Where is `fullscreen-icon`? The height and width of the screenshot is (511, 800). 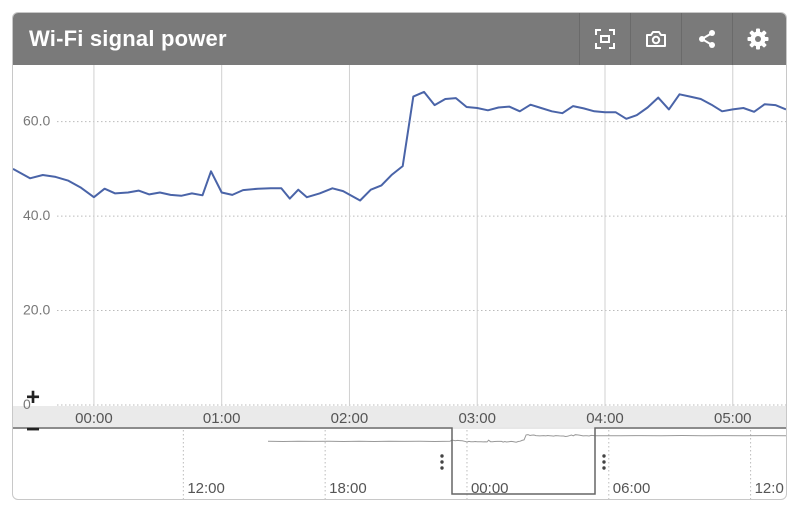
fullscreen-icon is located at coordinates (605, 39).